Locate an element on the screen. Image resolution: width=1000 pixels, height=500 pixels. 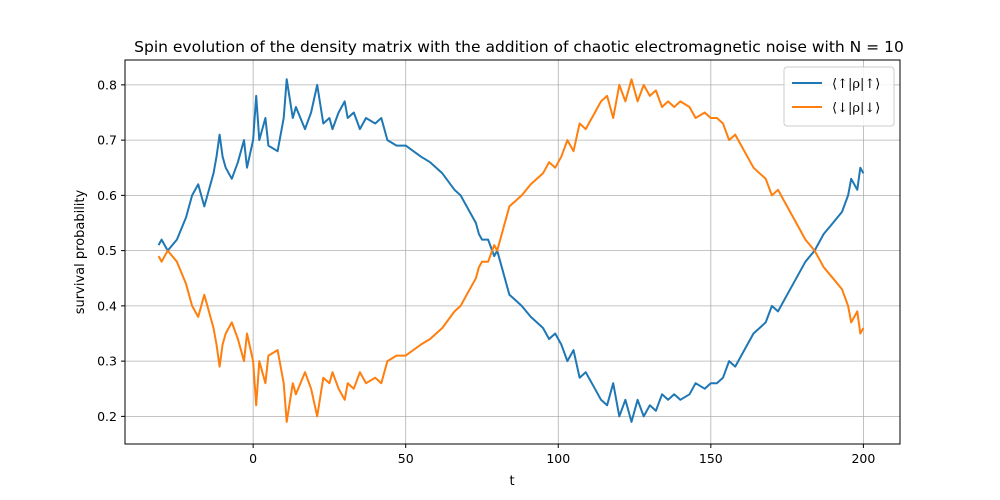
y-tick-label: 0.2 is located at coordinates (107, 416).